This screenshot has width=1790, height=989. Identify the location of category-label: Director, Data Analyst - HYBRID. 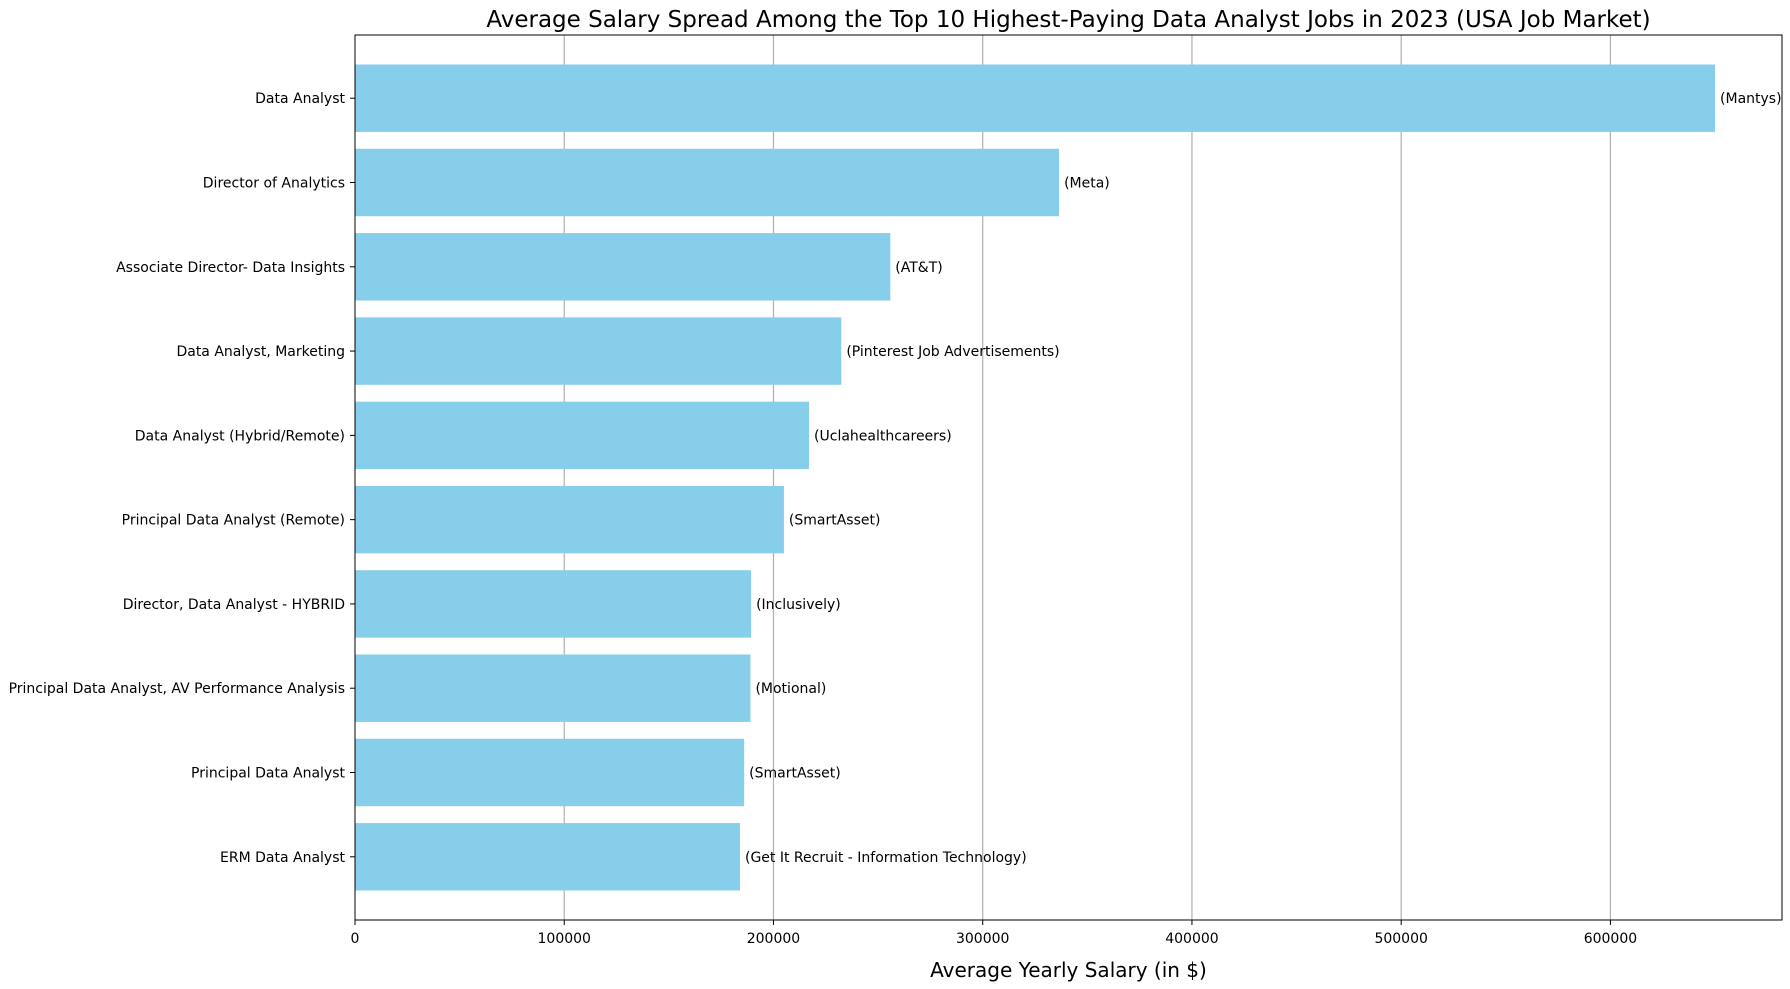
(234, 605).